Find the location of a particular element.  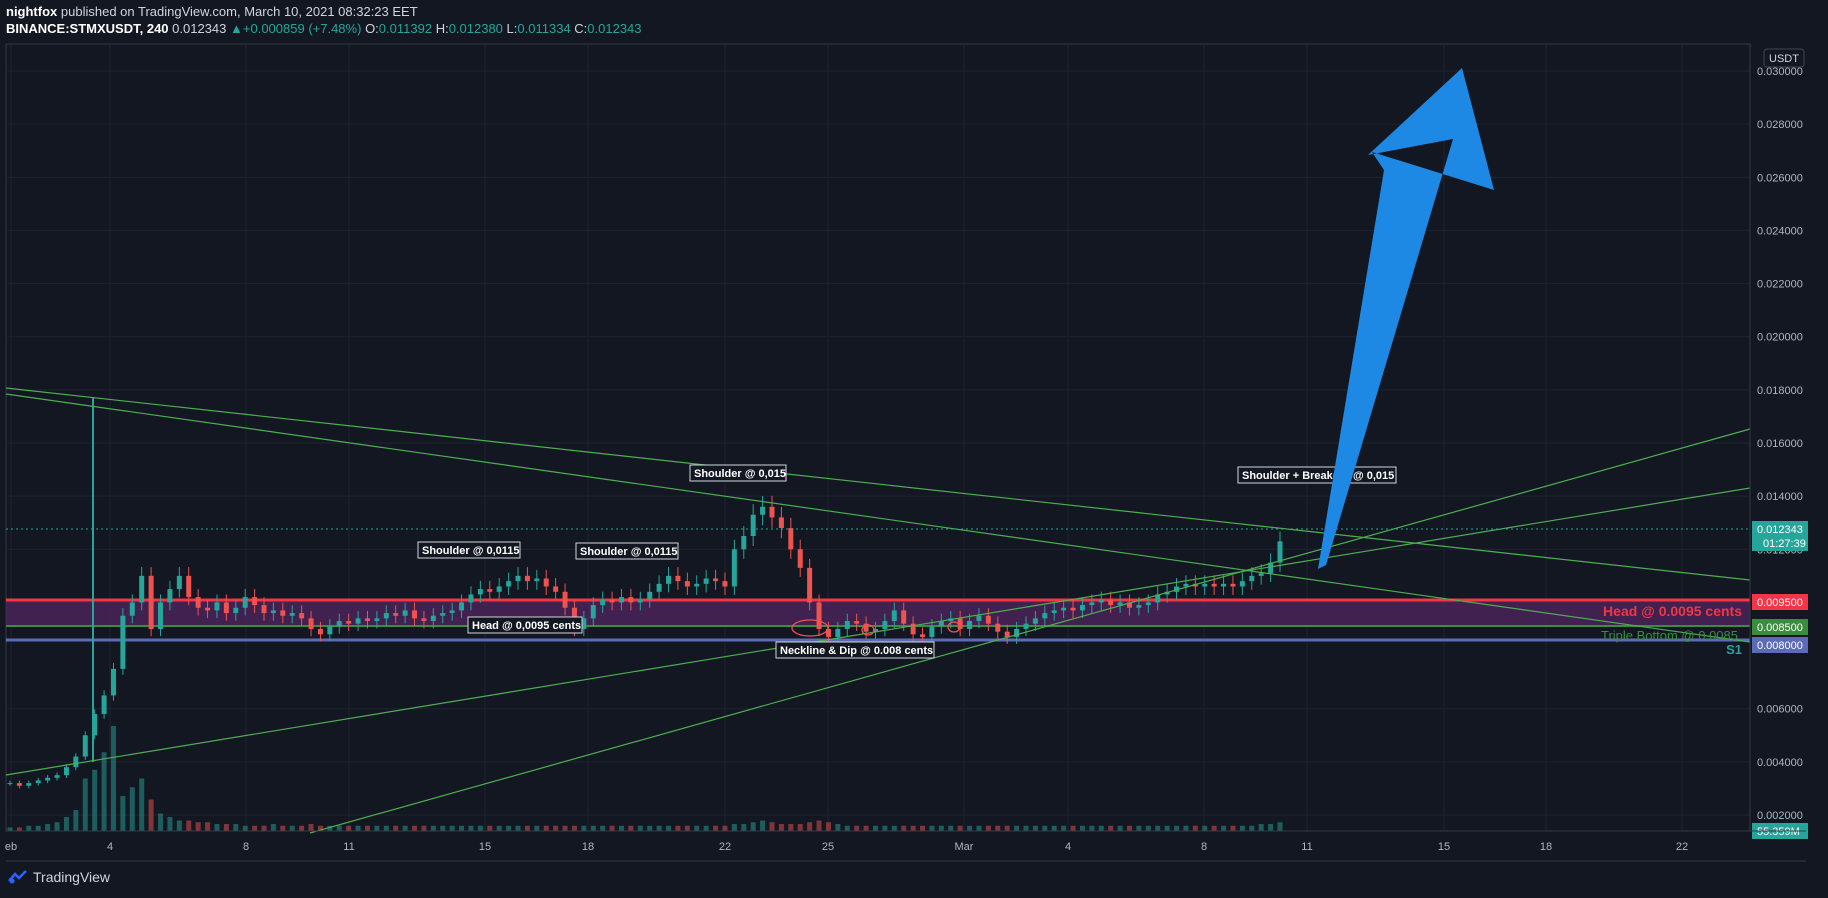

time-tick-label: 8 is located at coordinates (246, 847).